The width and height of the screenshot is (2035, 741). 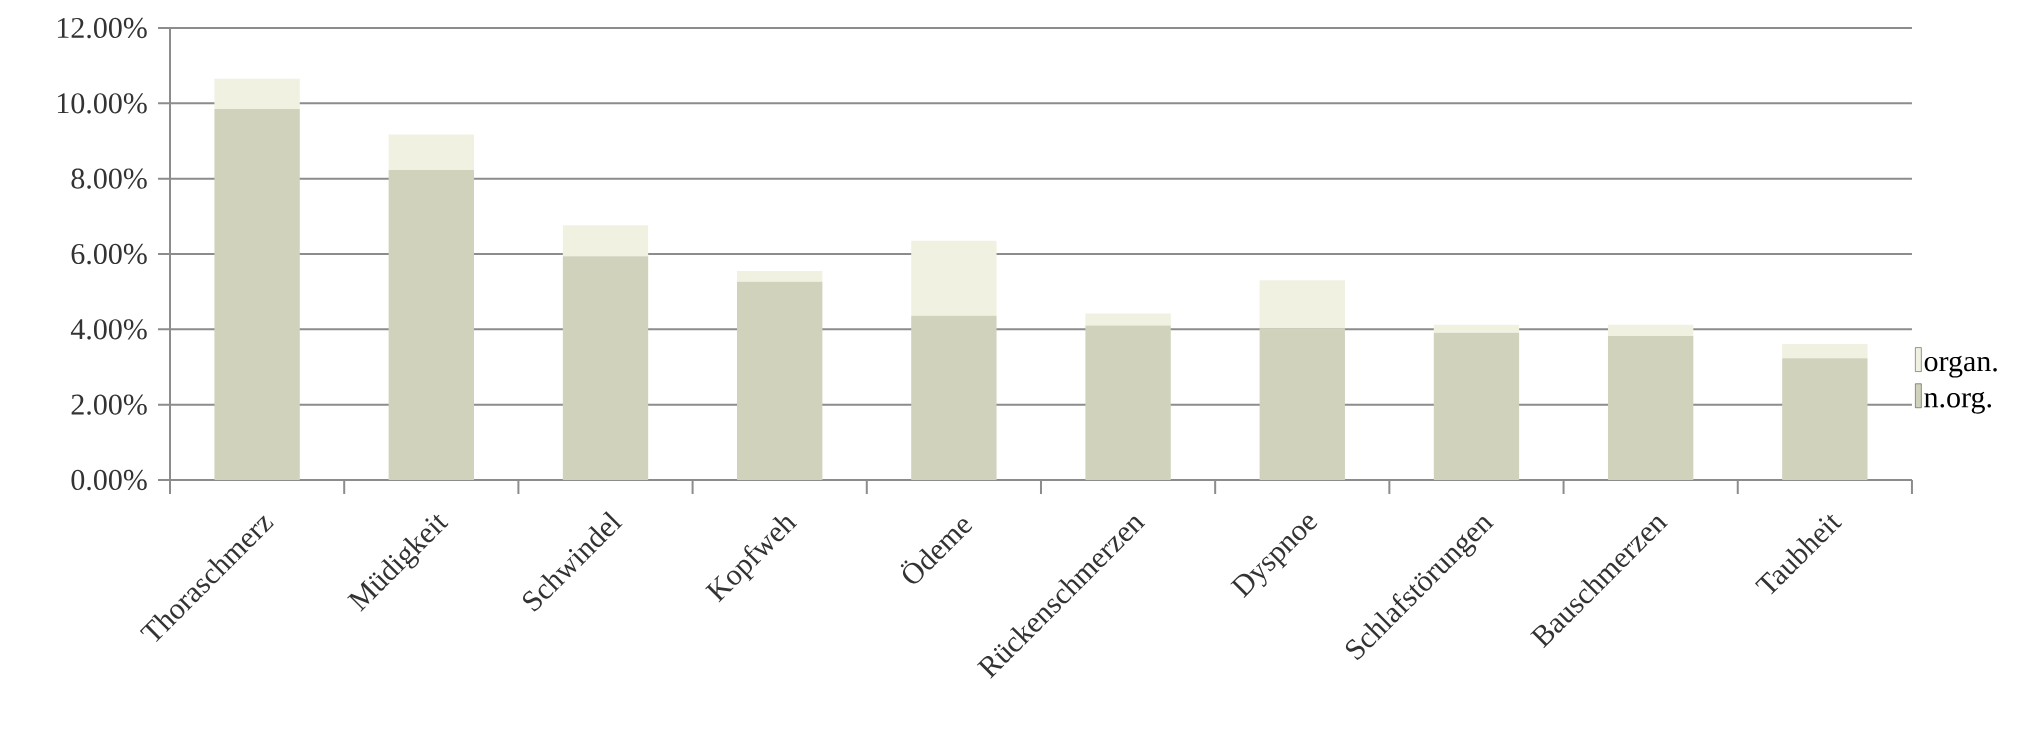 I want to click on y-tick-label: 2.00%, so click(x=109, y=404).